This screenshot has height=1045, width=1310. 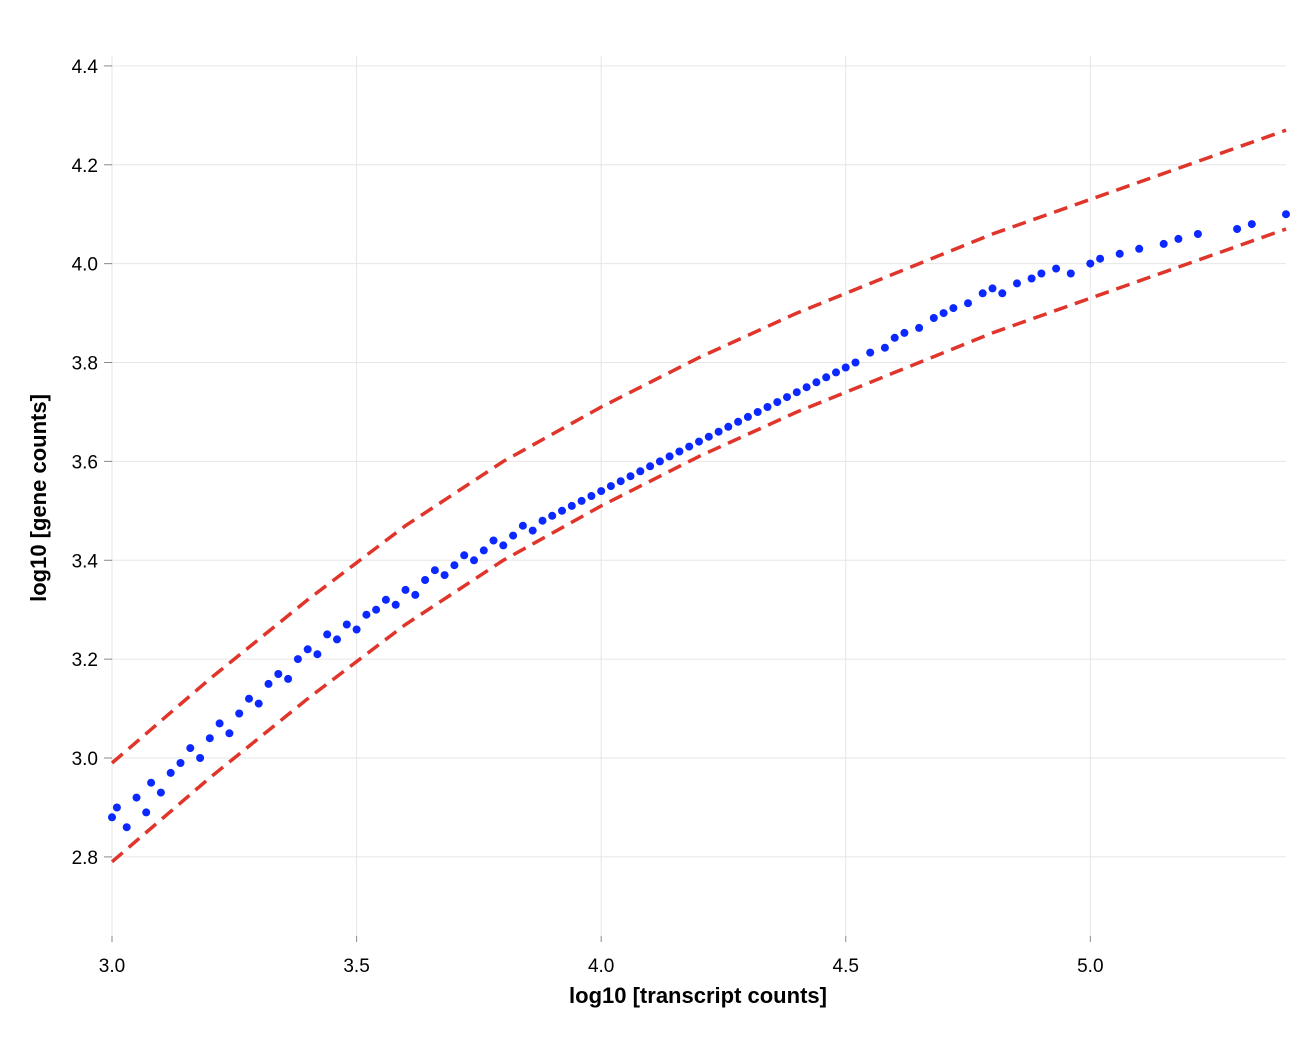 I want to click on x-tick-label: 3.5, so click(x=356, y=966).